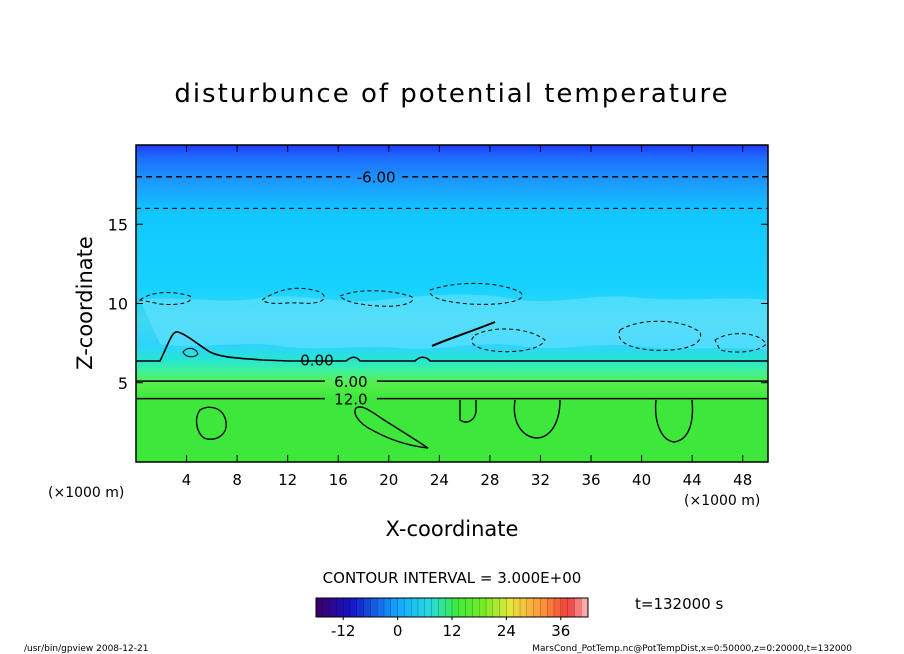  What do you see at coordinates (452, 529) in the screenshot?
I see `x-axis-label: X-coordinate` at bounding box center [452, 529].